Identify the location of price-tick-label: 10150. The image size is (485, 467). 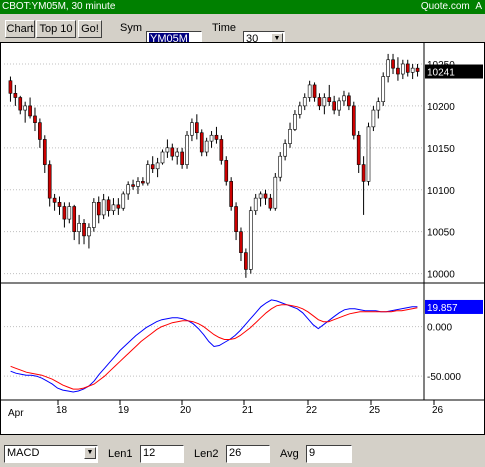
(441, 149).